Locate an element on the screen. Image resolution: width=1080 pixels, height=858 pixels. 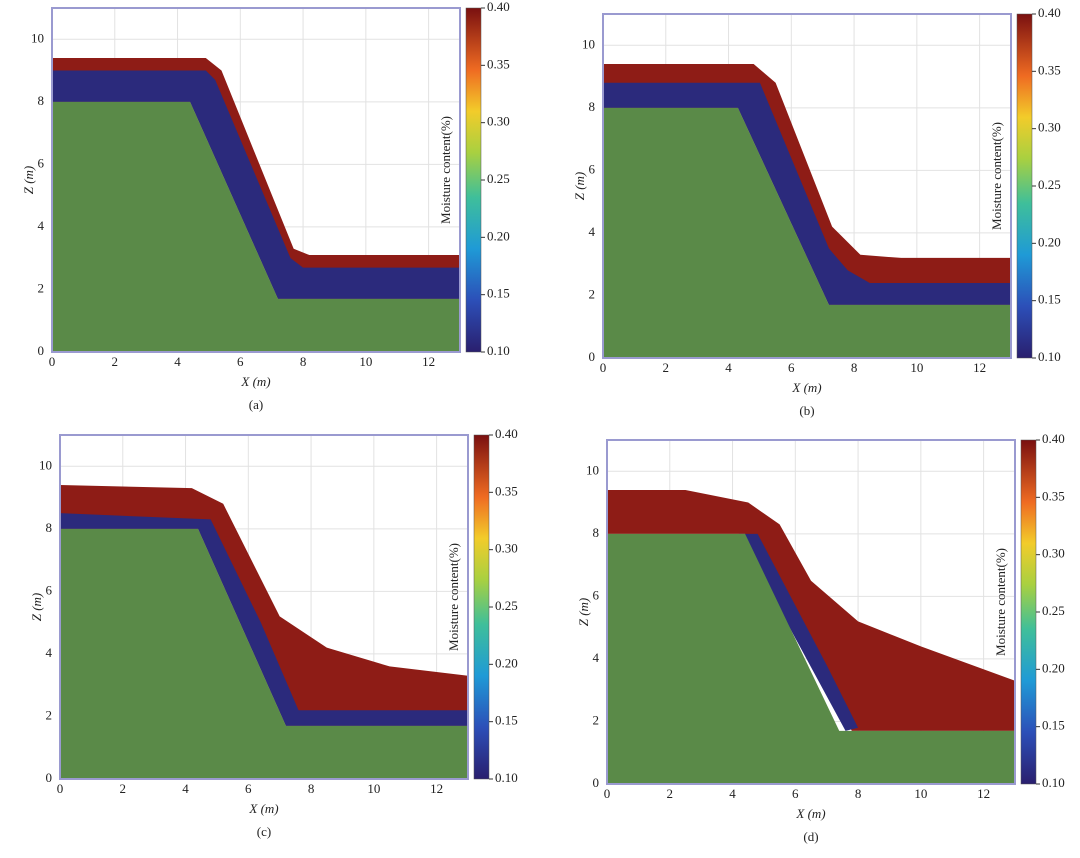
panel-label: (b) is located at coordinates (806, 410).